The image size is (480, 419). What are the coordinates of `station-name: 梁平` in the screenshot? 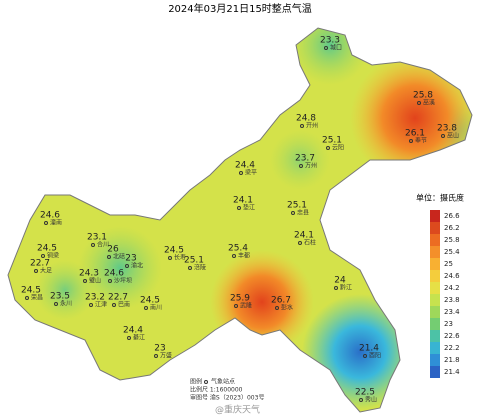 It's located at (251, 173).